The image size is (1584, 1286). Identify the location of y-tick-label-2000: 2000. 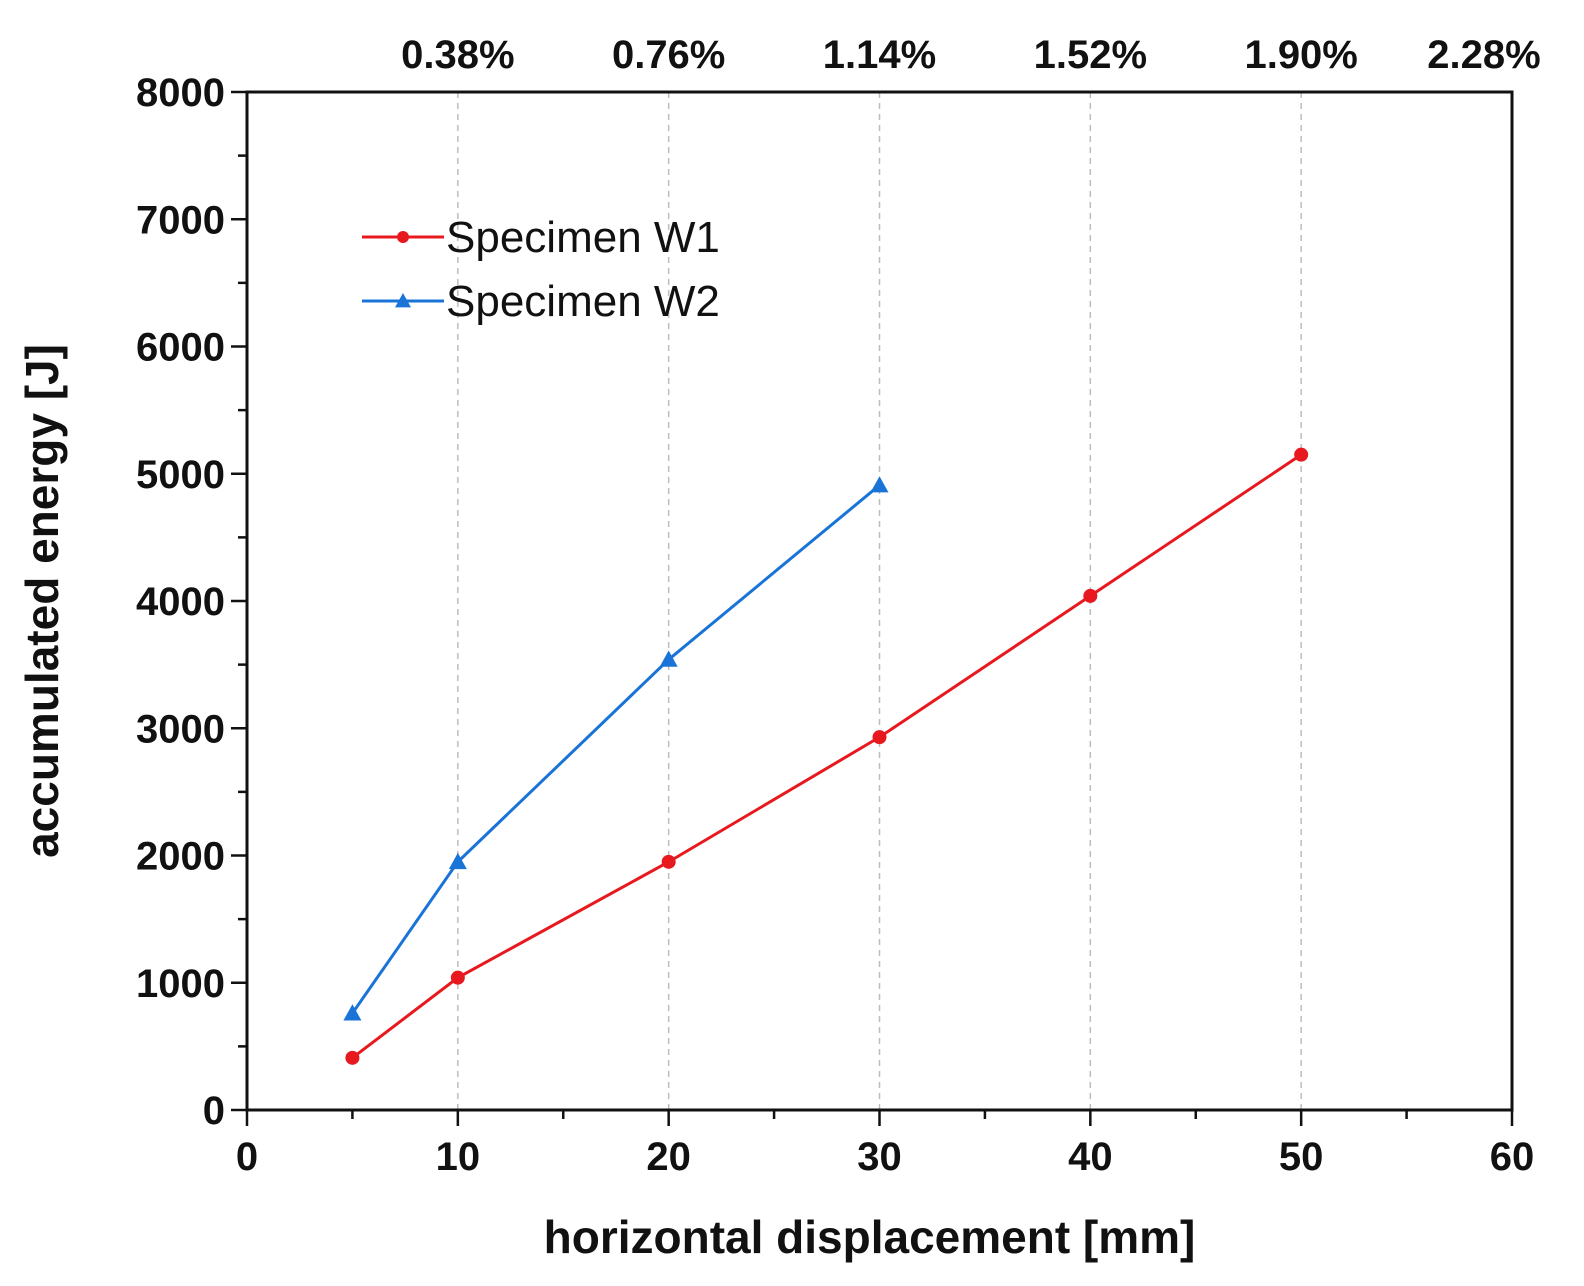
(180, 857).